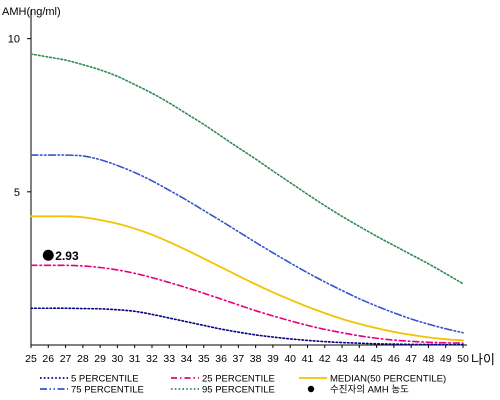  Describe the element at coordinates (152, 359) in the screenshot. I see `x-tick-label: 32` at that location.